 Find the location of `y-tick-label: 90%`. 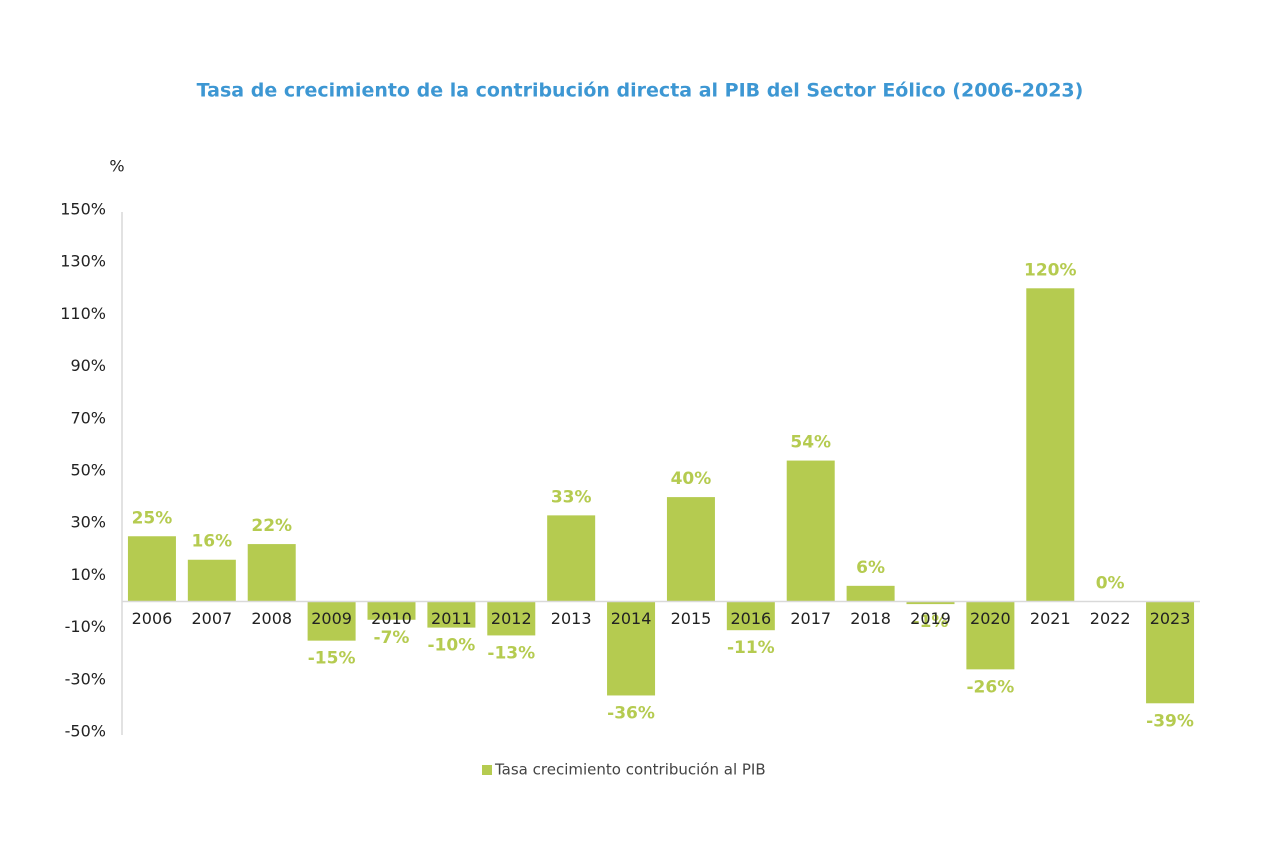

y-tick-label: 90% is located at coordinates (88, 365).